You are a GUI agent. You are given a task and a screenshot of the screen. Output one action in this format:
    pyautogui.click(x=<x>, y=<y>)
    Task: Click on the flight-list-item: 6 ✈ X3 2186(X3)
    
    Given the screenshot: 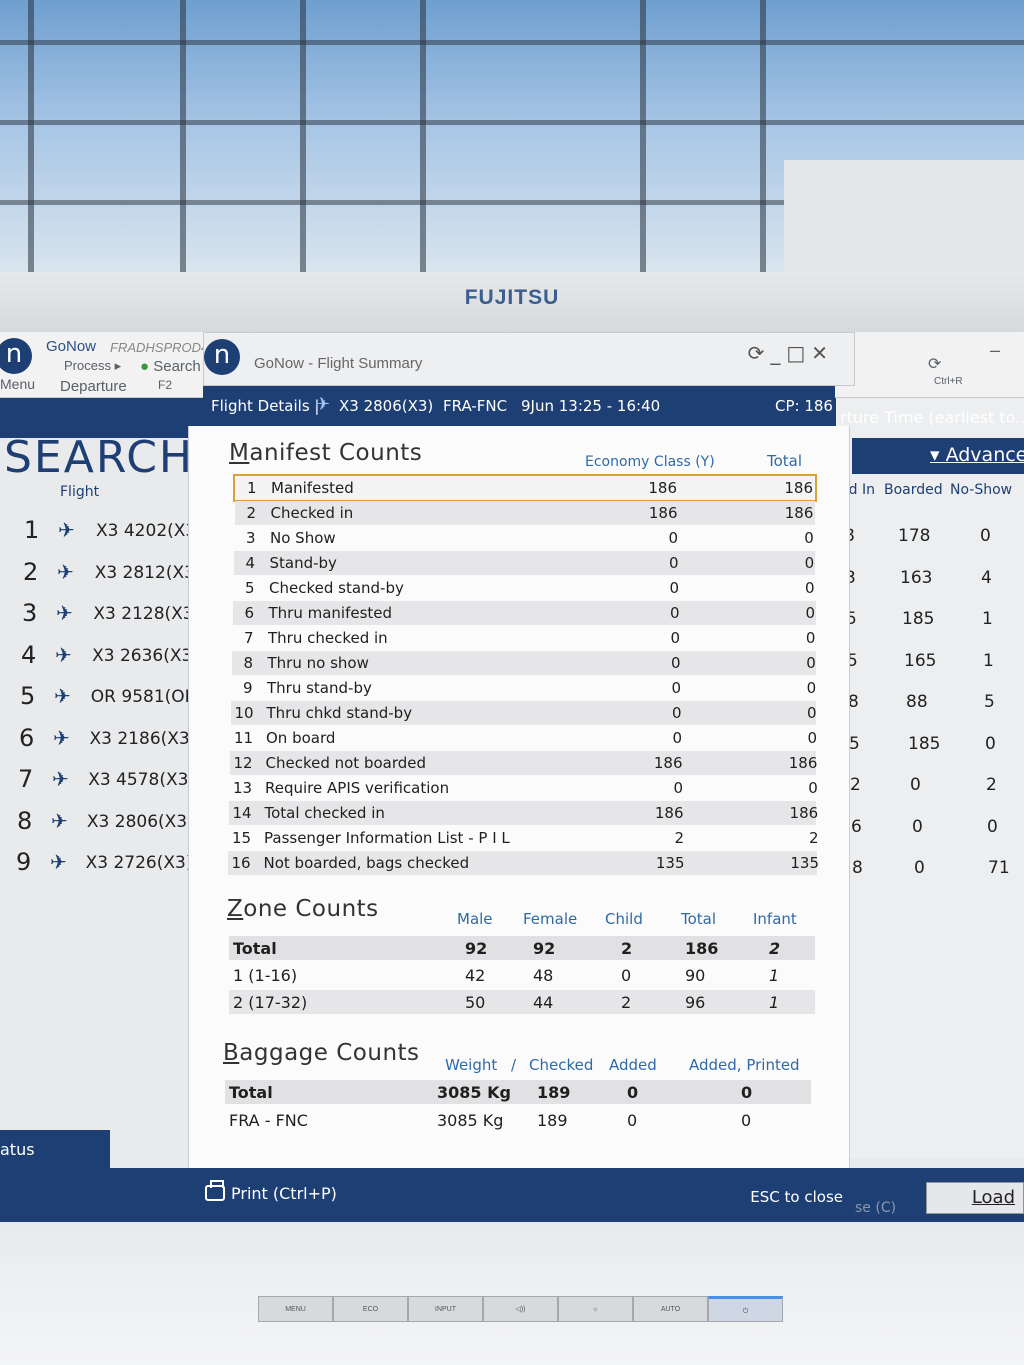 What is the action you would take?
    pyautogui.click(x=100, y=744)
    